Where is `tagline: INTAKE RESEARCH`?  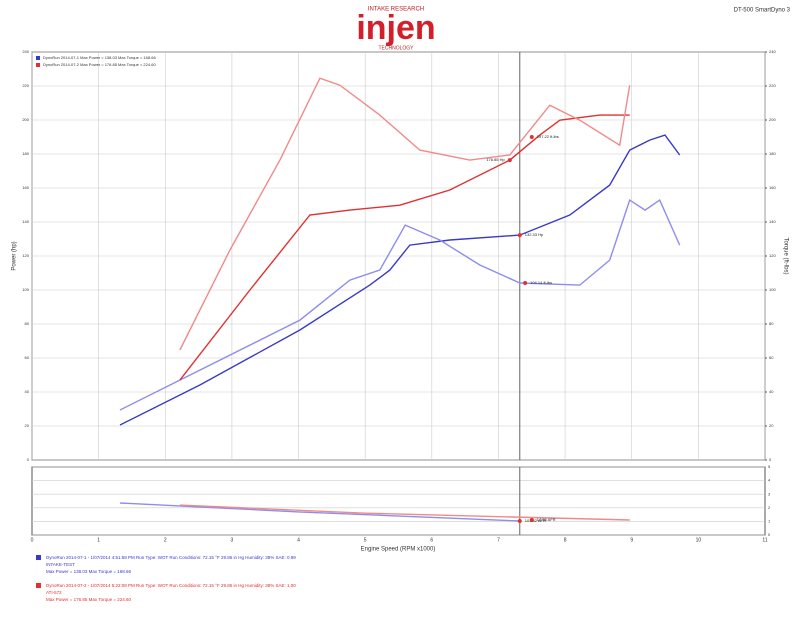 tagline: INTAKE RESEARCH is located at coordinates (396, 10).